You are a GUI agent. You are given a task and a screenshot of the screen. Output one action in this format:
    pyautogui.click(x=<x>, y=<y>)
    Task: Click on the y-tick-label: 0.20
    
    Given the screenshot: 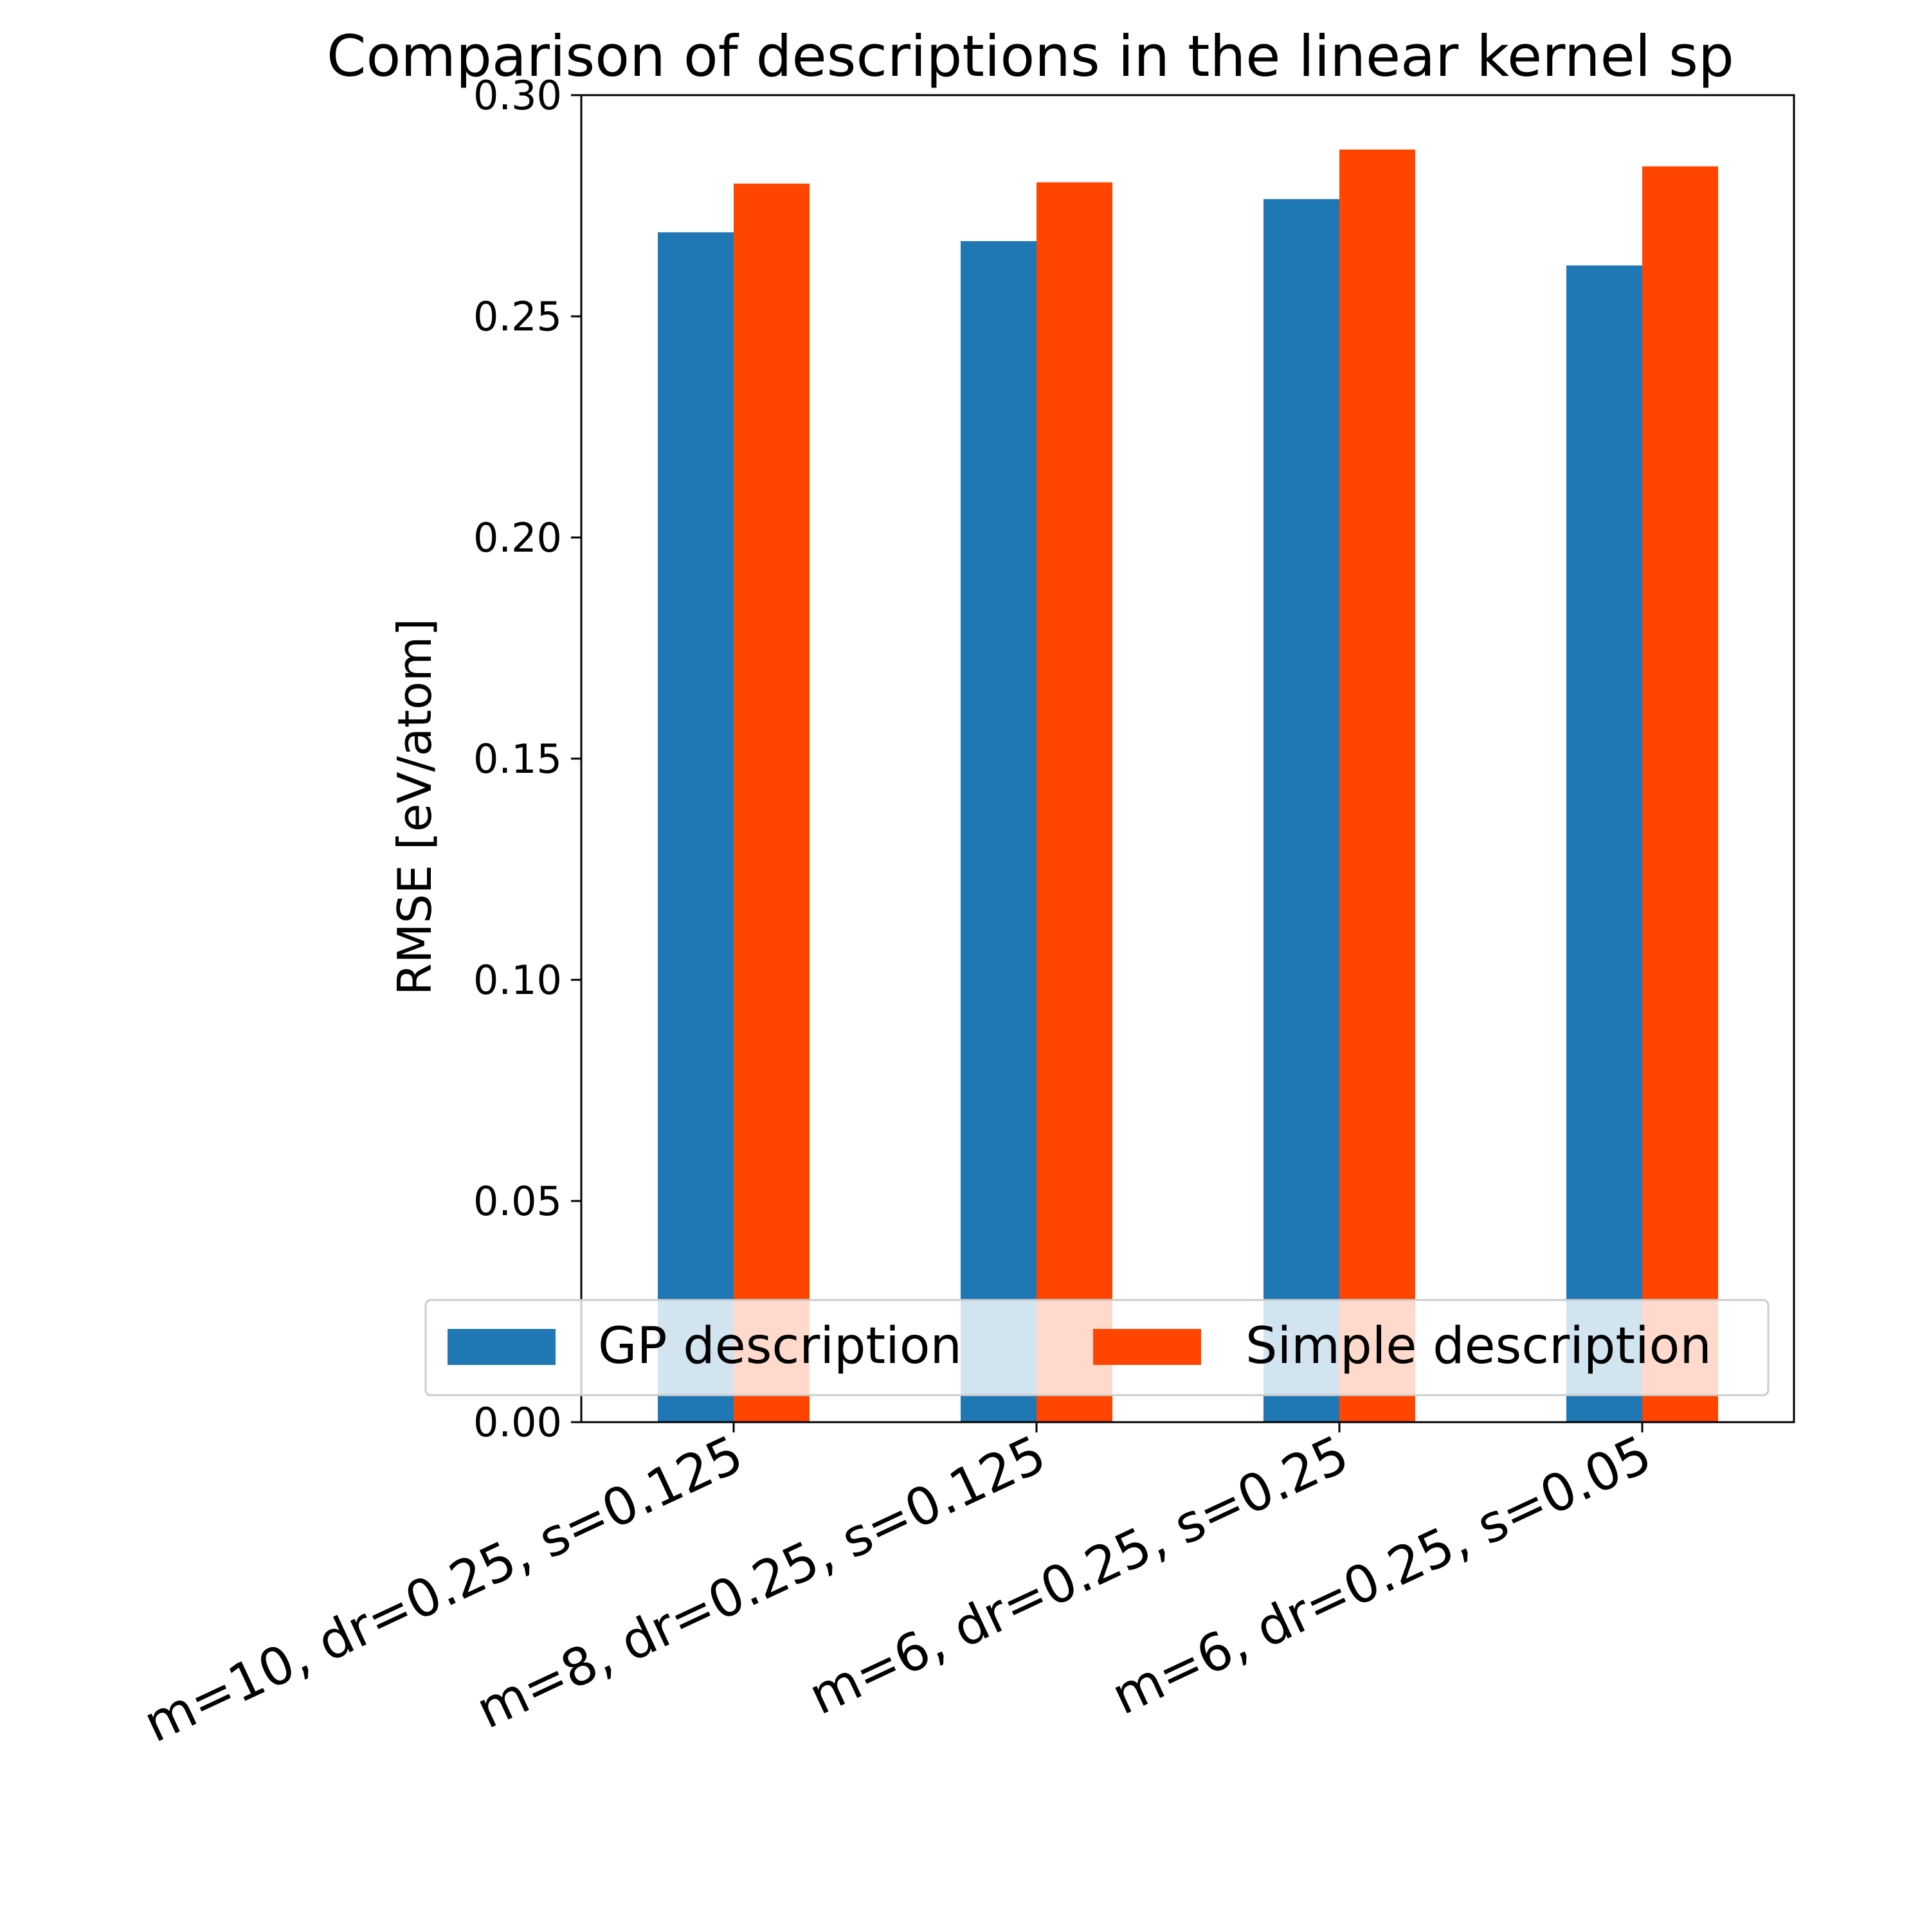 What is the action you would take?
    pyautogui.click(x=517, y=537)
    